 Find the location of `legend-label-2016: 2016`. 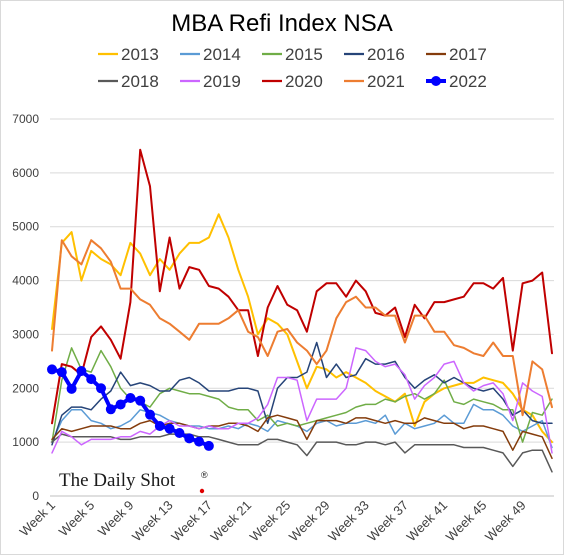

legend-label-2016: 2016 is located at coordinates (386, 54).